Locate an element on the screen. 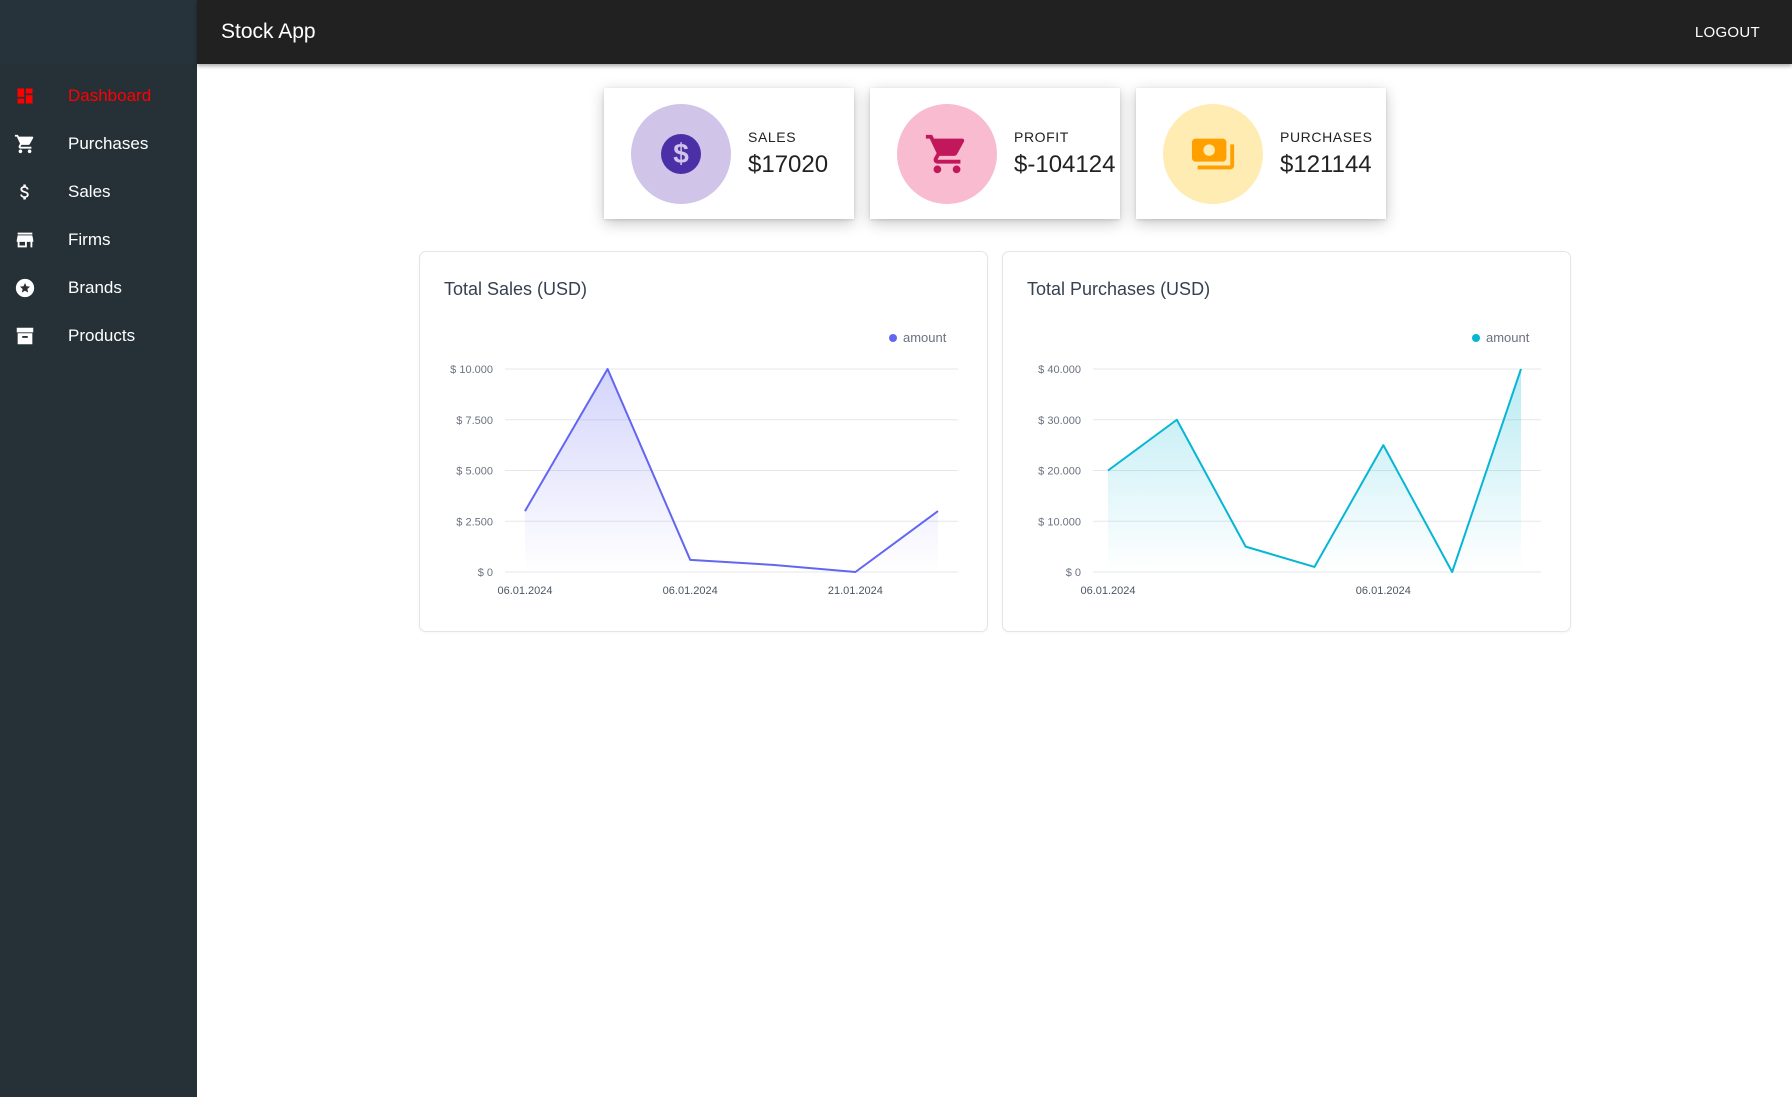 This screenshot has width=1792, height=1097. sidebar-item-dashboard: Dashboard is located at coordinates (98, 96).